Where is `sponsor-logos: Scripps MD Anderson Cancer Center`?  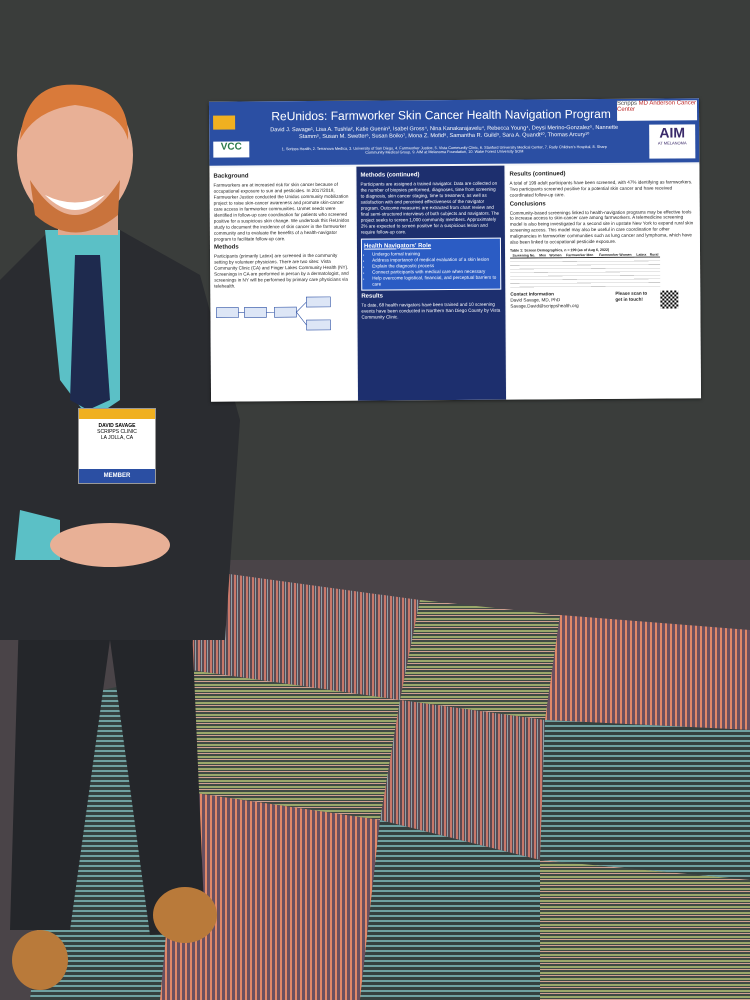 sponsor-logos: Scripps MD Anderson Cancer Center is located at coordinates (657, 110).